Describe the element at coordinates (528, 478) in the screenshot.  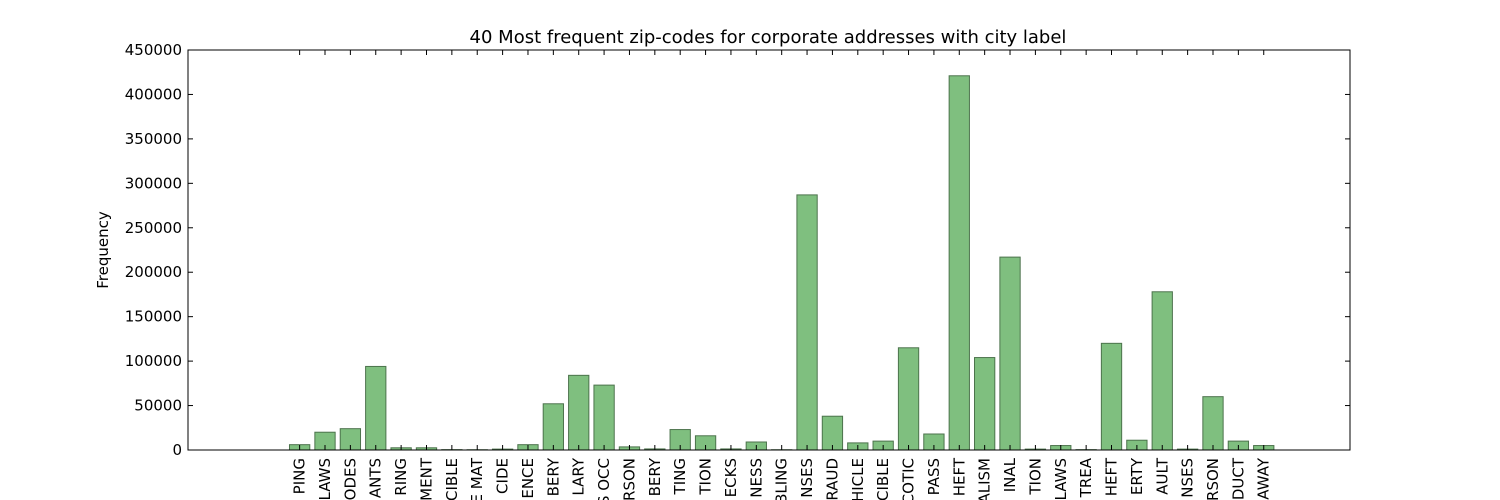
I see `x-tick-label: ENCE` at that location.